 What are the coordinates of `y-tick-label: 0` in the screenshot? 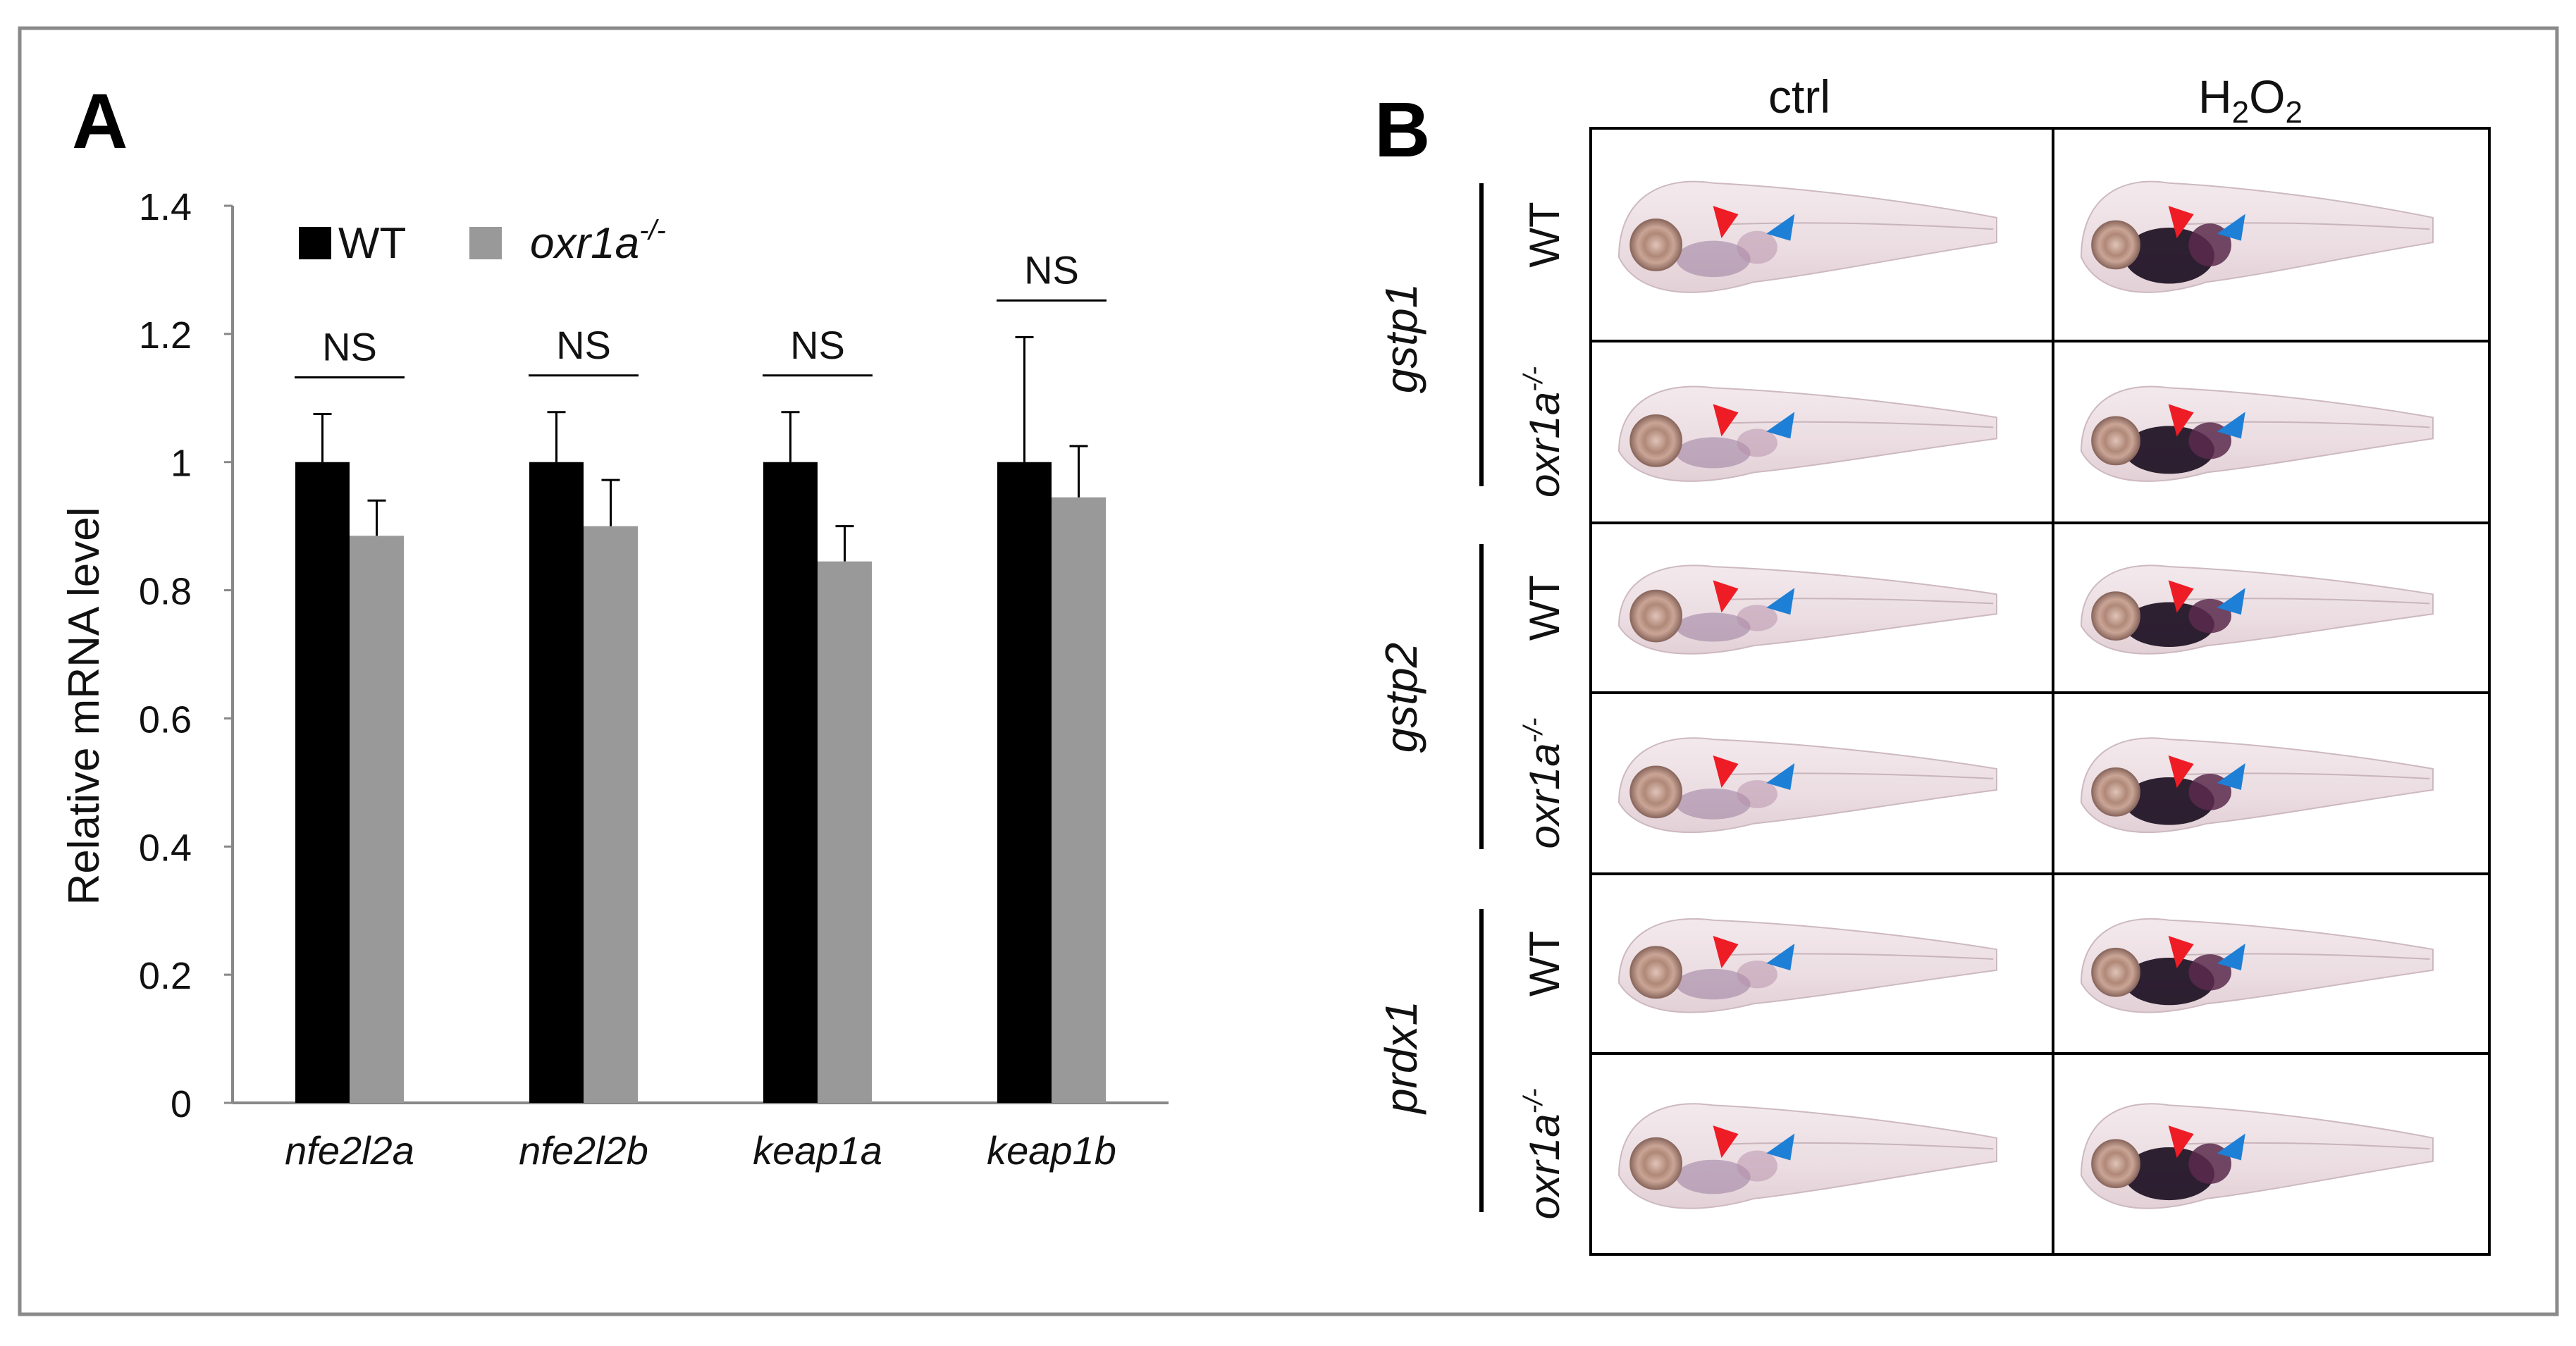 It's located at (181, 1104).